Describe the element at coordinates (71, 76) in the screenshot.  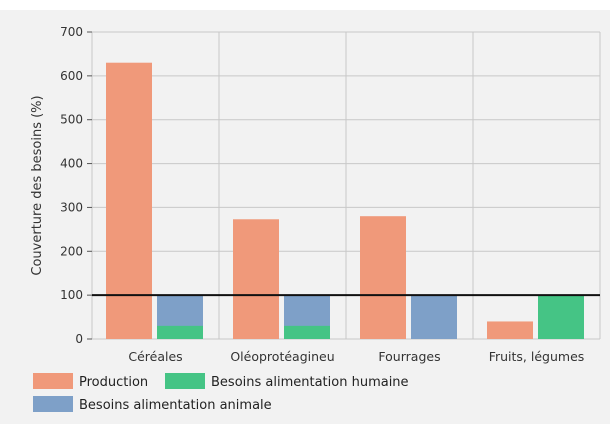
I see `y-tick-label: 600` at that location.